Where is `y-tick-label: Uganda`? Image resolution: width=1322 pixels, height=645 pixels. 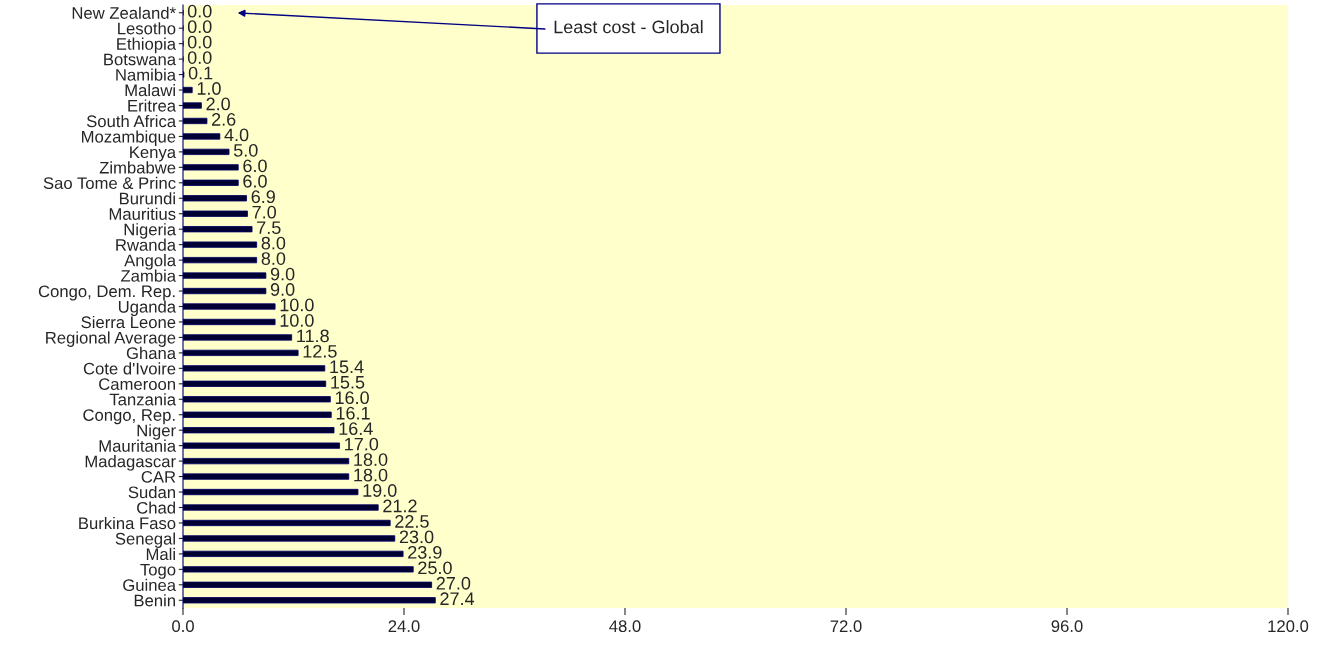 y-tick-label: Uganda is located at coordinates (147, 308).